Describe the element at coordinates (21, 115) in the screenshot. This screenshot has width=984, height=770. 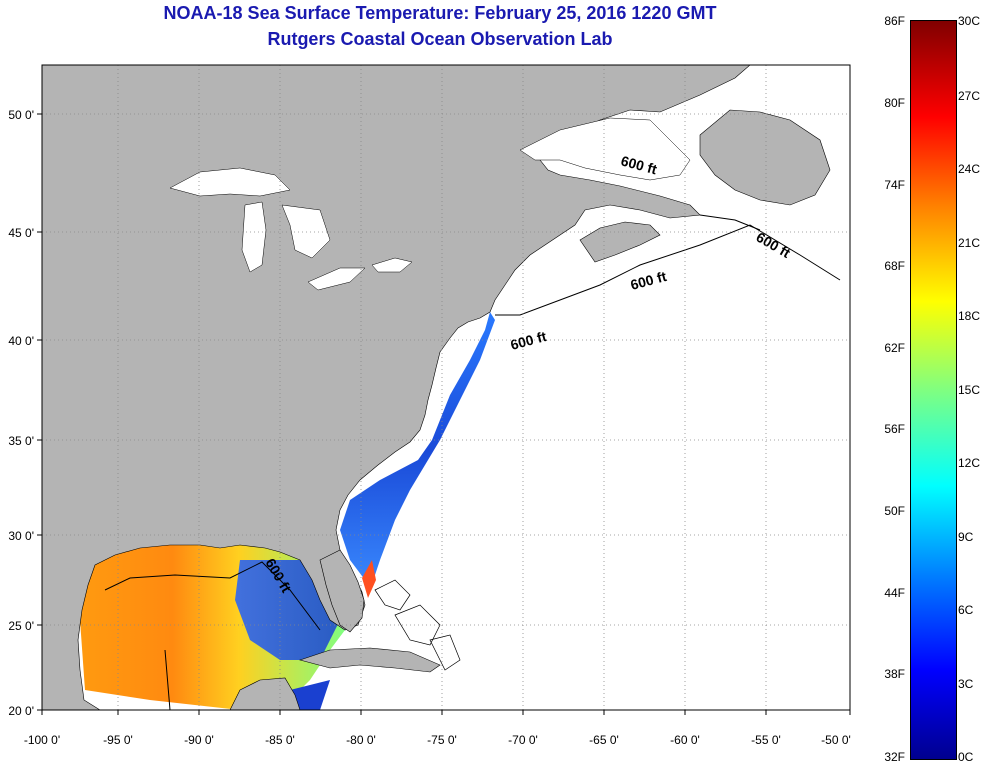
I see `lat-label: 50 0'` at that location.